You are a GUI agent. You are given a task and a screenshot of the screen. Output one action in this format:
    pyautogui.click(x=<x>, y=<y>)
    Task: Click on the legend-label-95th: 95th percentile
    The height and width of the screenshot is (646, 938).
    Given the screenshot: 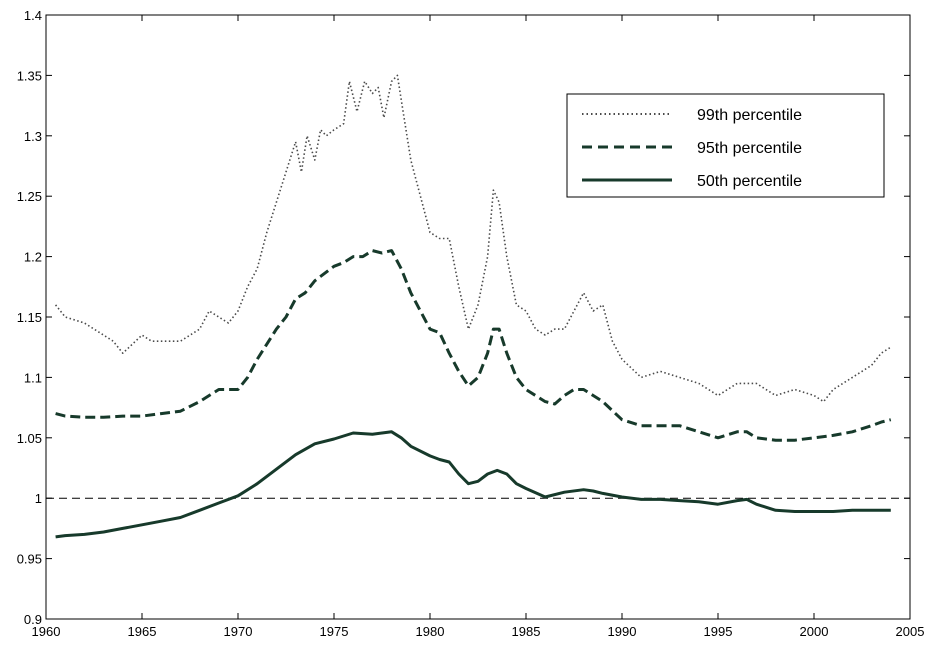 What is the action you would take?
    pyautogui.click(x=749, y=148)
    